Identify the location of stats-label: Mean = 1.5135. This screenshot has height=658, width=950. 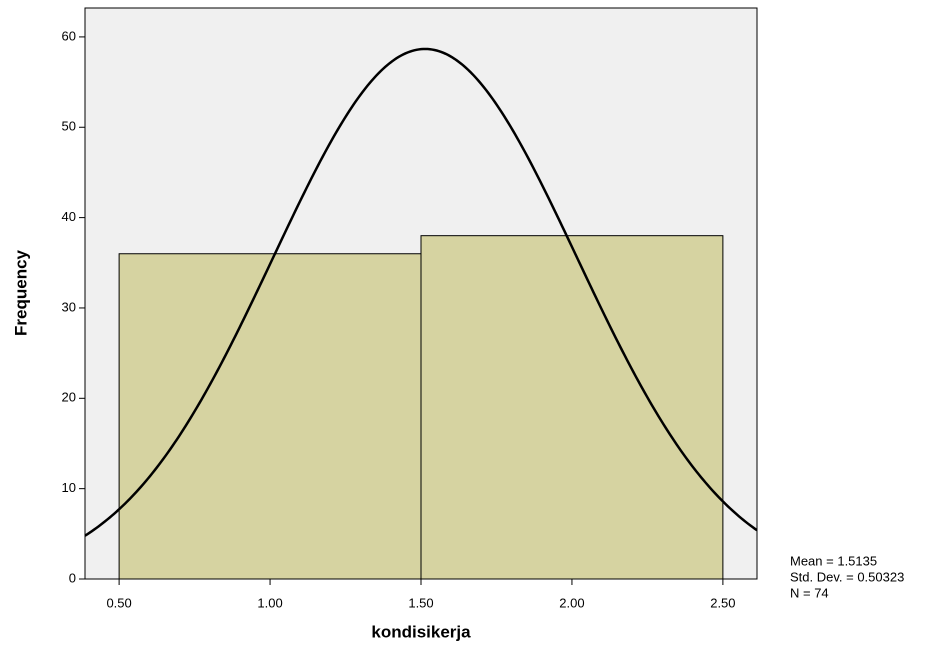
(833, 560).